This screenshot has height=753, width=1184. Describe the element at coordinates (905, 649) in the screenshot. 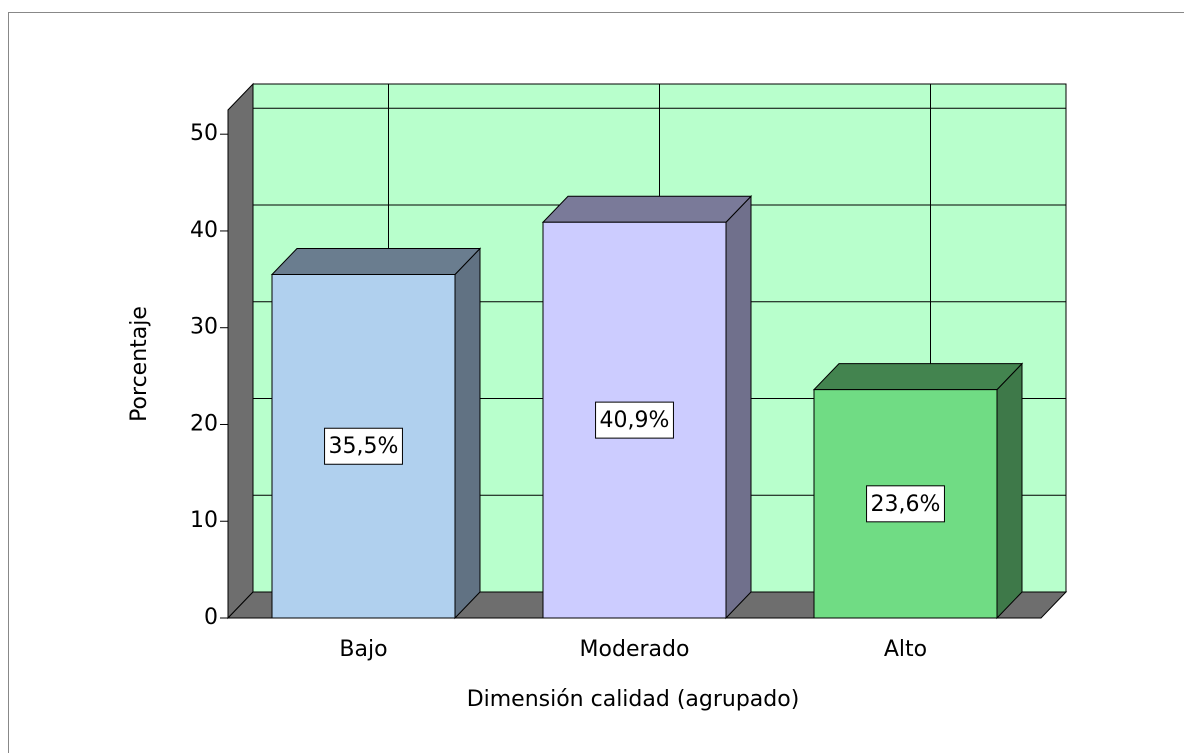

I see `x-tick-label: Alto` at that location.